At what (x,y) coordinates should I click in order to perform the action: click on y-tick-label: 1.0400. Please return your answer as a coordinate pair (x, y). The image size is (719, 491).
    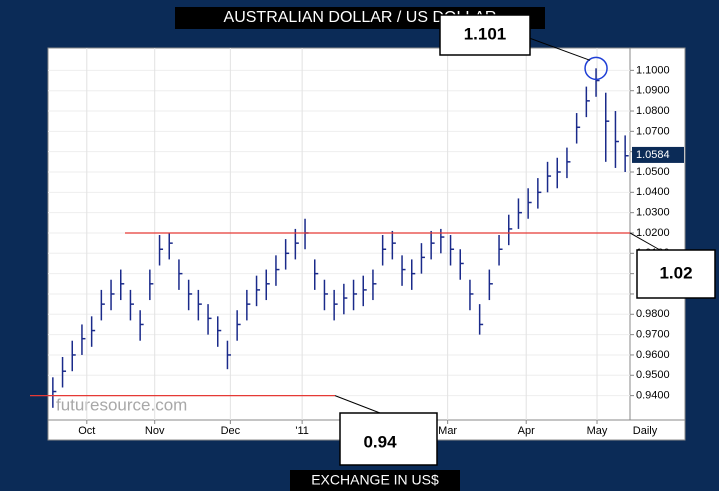
    Looking at the image, I should click on (653, 192).